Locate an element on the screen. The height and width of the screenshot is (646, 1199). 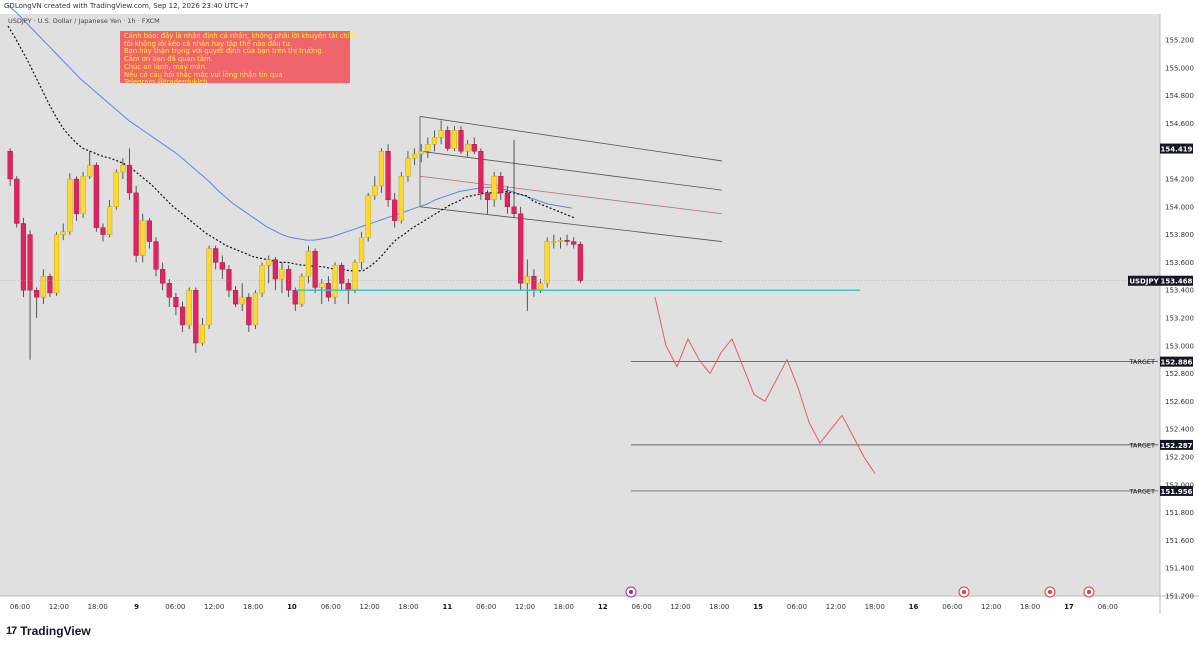
event-dot-icon is located at coordinates (964, 592).